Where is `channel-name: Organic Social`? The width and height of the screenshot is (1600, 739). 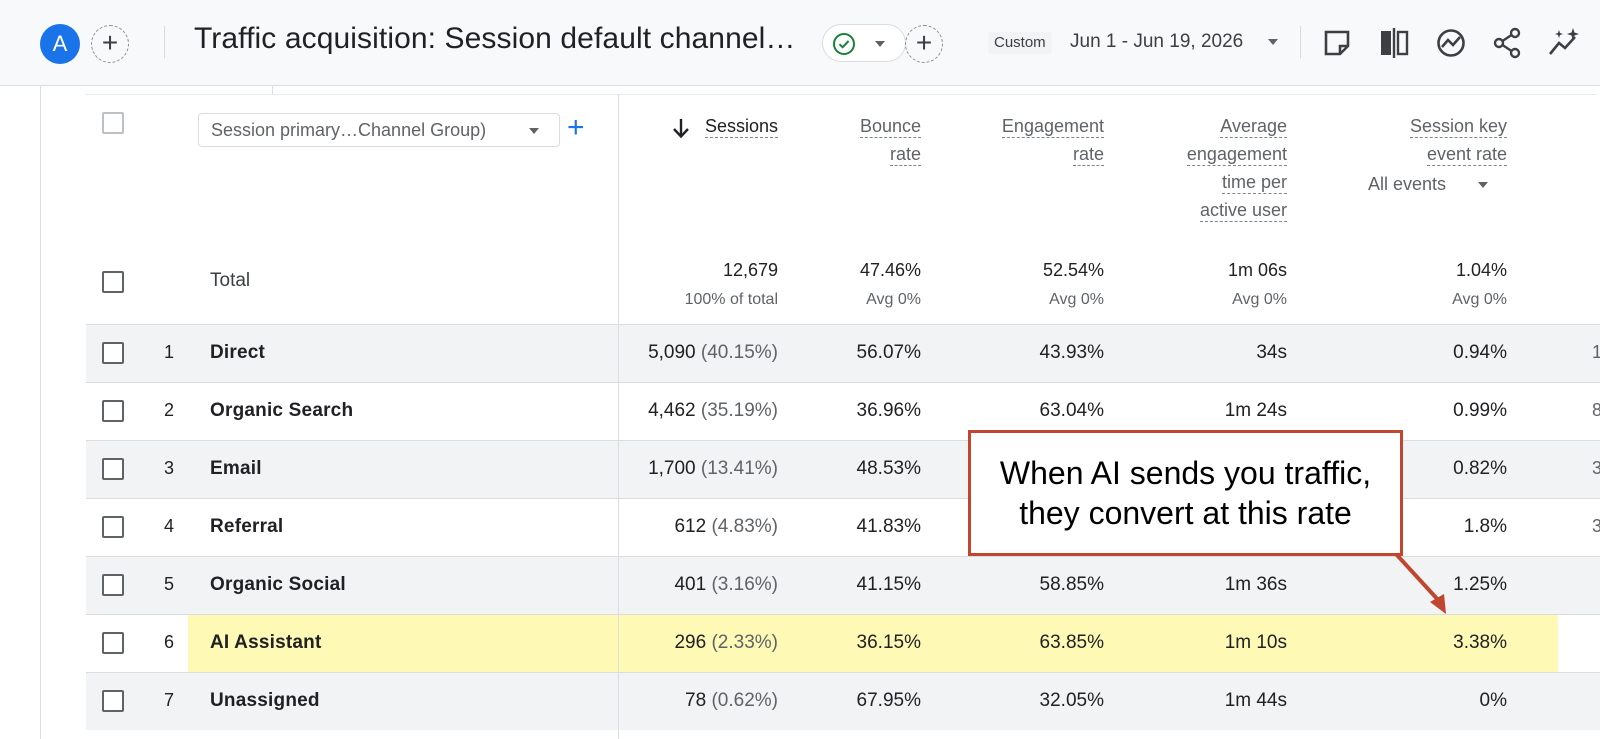
channel-name: Organic Social is located at coordinates (278, 584).